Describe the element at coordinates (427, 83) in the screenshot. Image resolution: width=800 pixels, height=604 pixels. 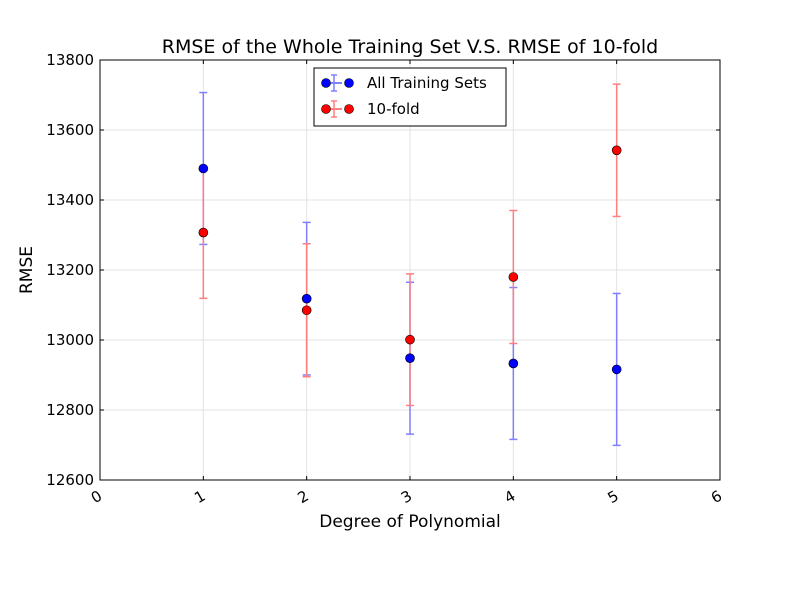
I see `legend-entry-label: All Training Sets` at that location.